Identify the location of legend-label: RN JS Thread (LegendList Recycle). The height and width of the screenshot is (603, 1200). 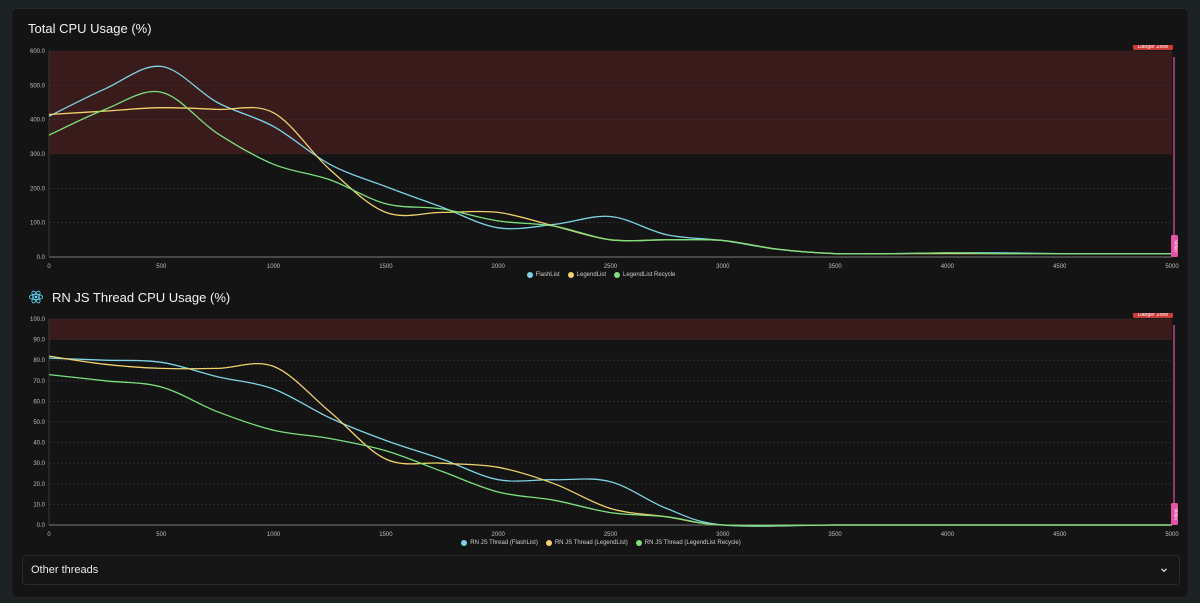
(692, 543).